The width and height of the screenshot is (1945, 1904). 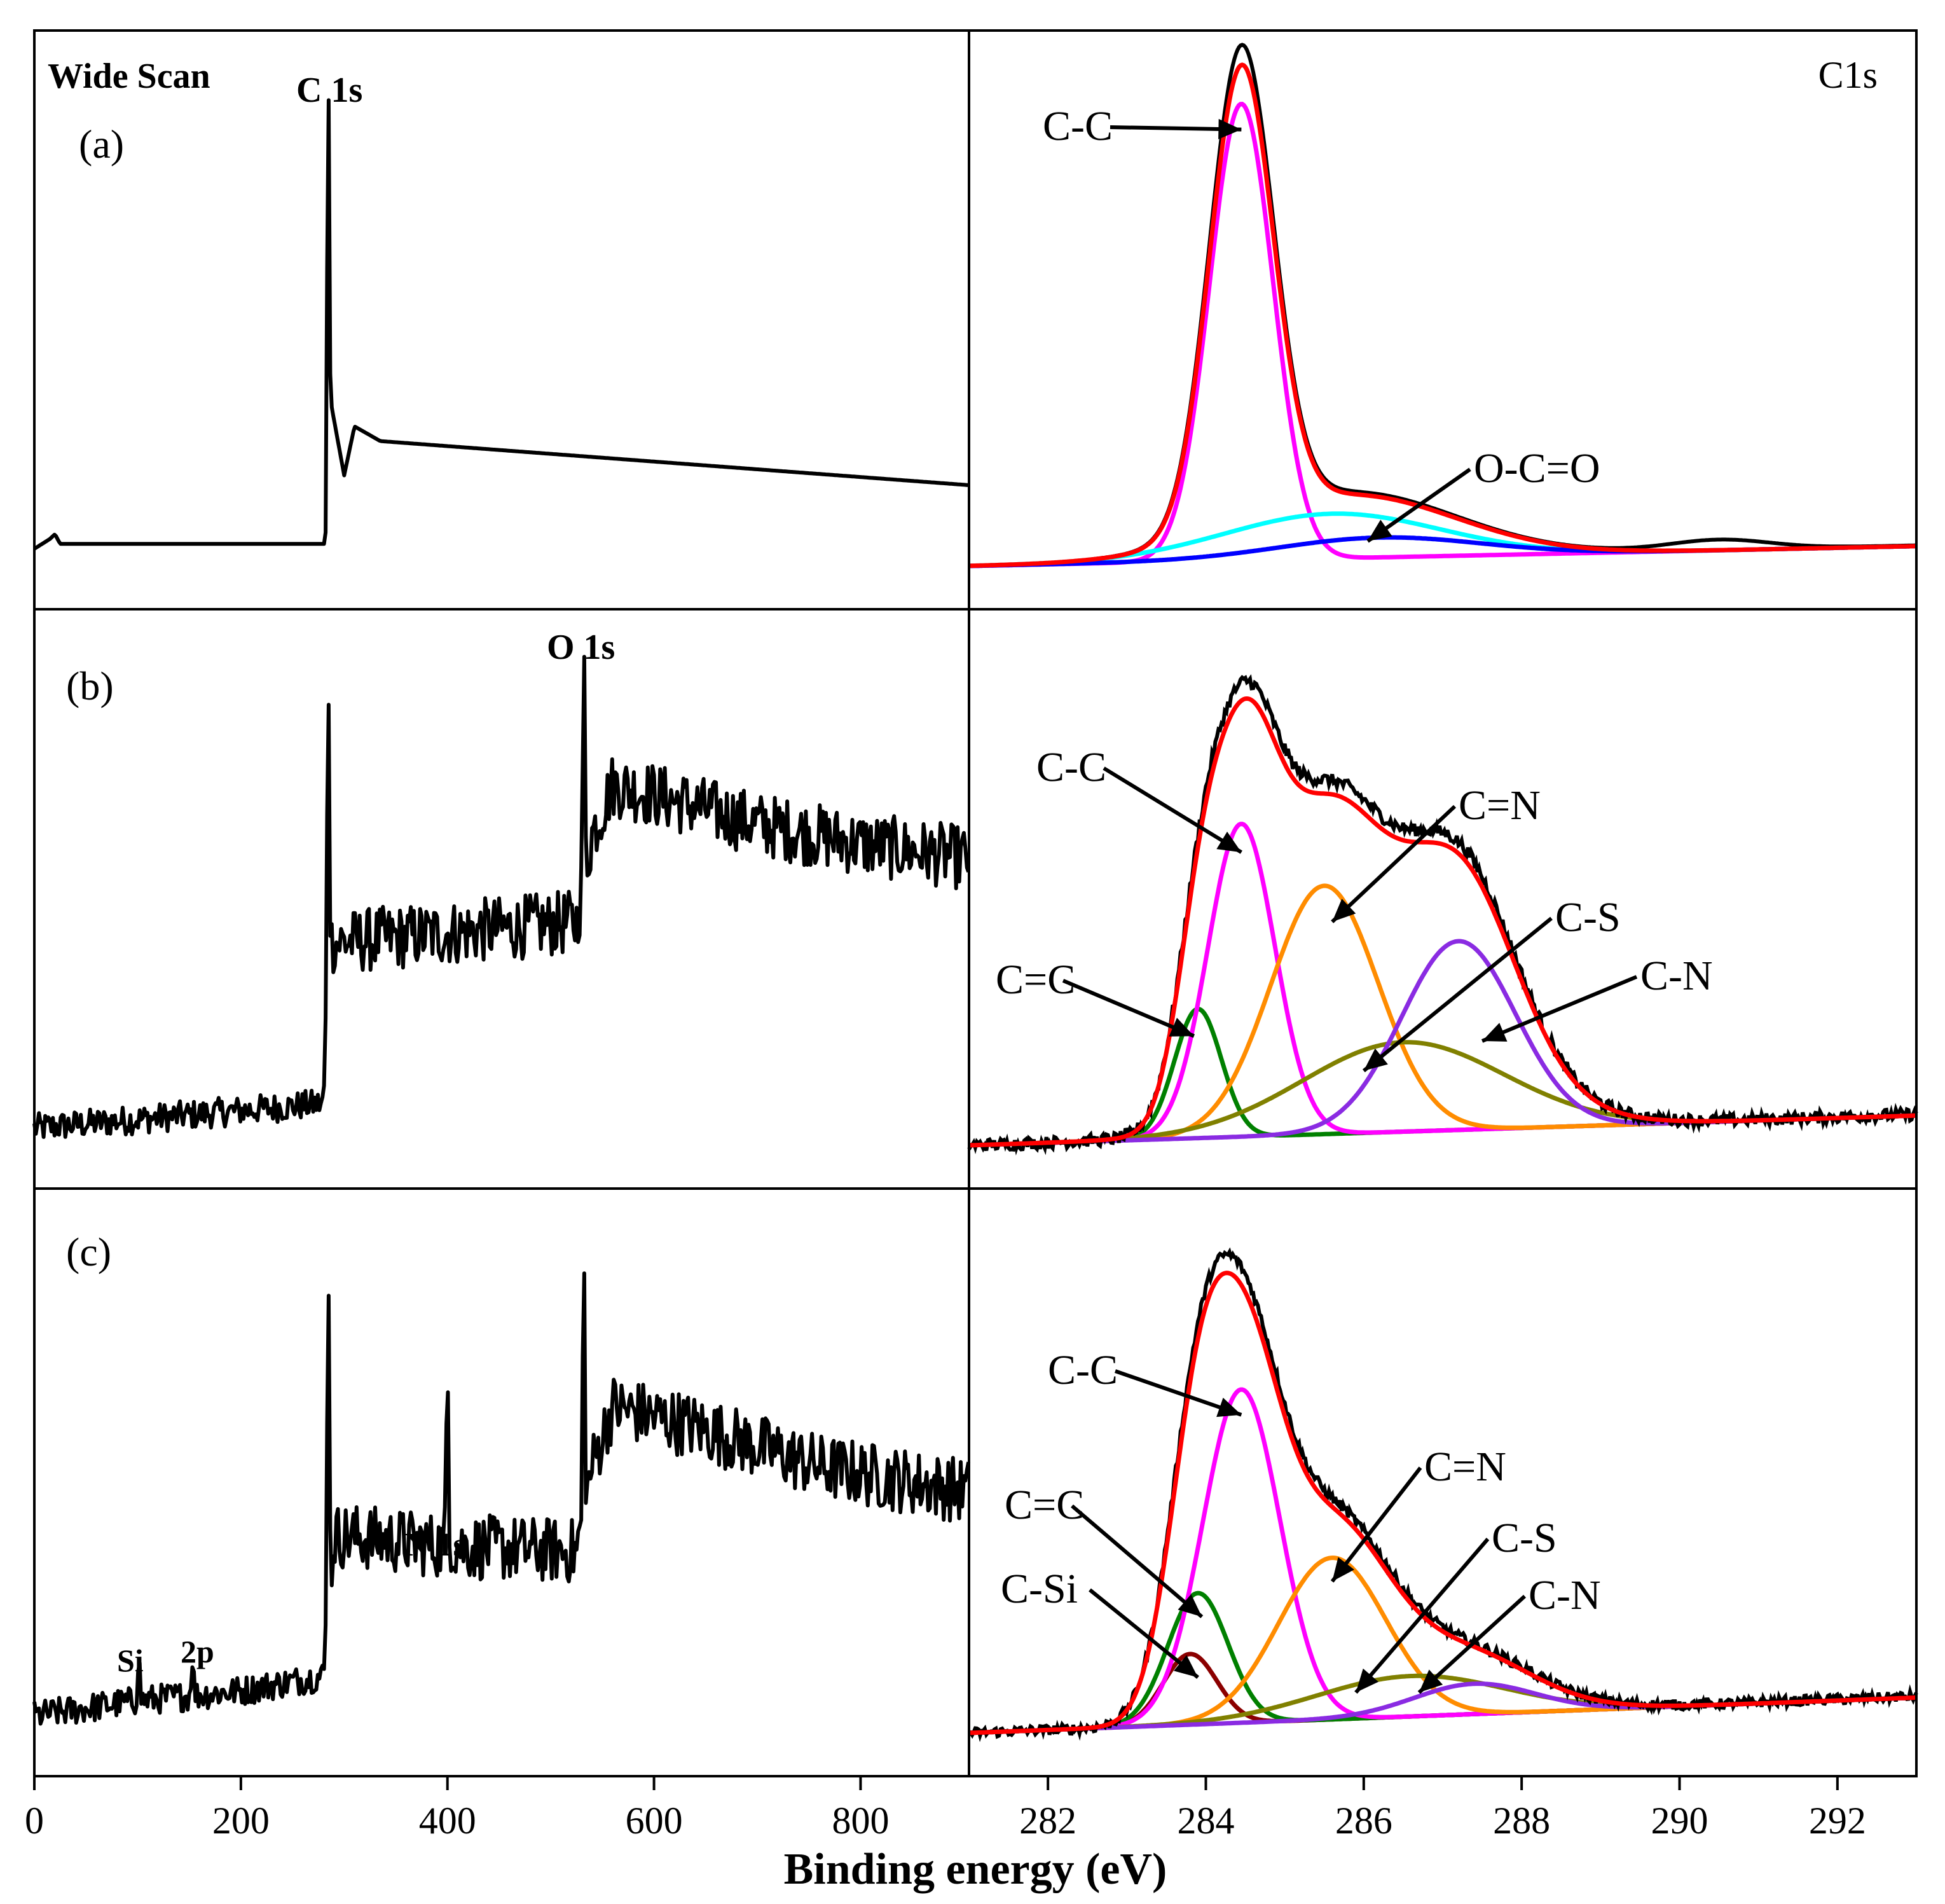 What do you see at coordinates (1363, 1821) in the screenshot?
I see `x-tick-label-c1s: 286` at bounding box center [1363, 1821].